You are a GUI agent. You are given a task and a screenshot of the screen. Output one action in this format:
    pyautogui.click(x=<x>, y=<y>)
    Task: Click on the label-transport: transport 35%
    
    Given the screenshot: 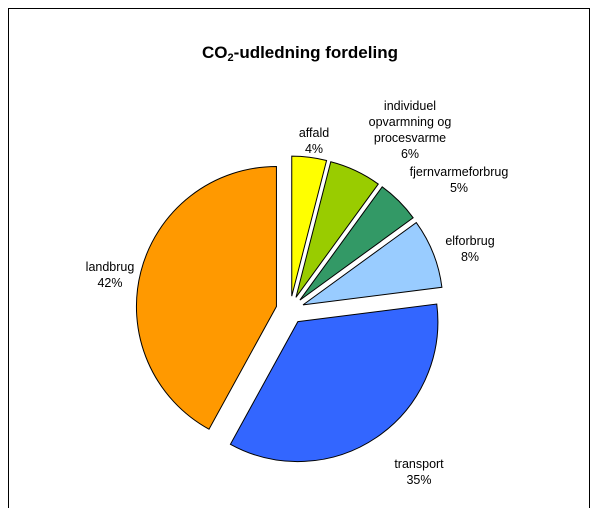 What is the action you would take?
    pyautogui.click(x=418, y=472)
    